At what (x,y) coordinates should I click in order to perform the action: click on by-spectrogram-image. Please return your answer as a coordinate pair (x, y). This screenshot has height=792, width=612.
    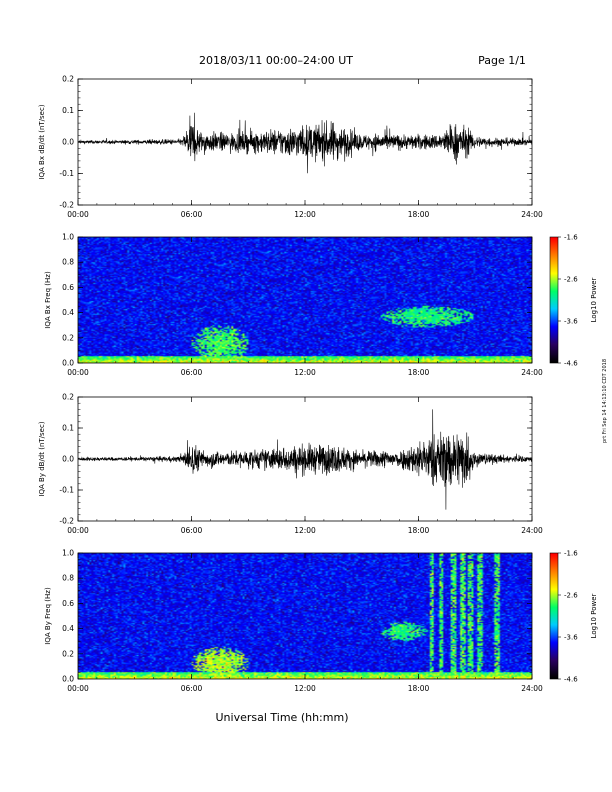
    Looking at the image, I should click on (305, 616).